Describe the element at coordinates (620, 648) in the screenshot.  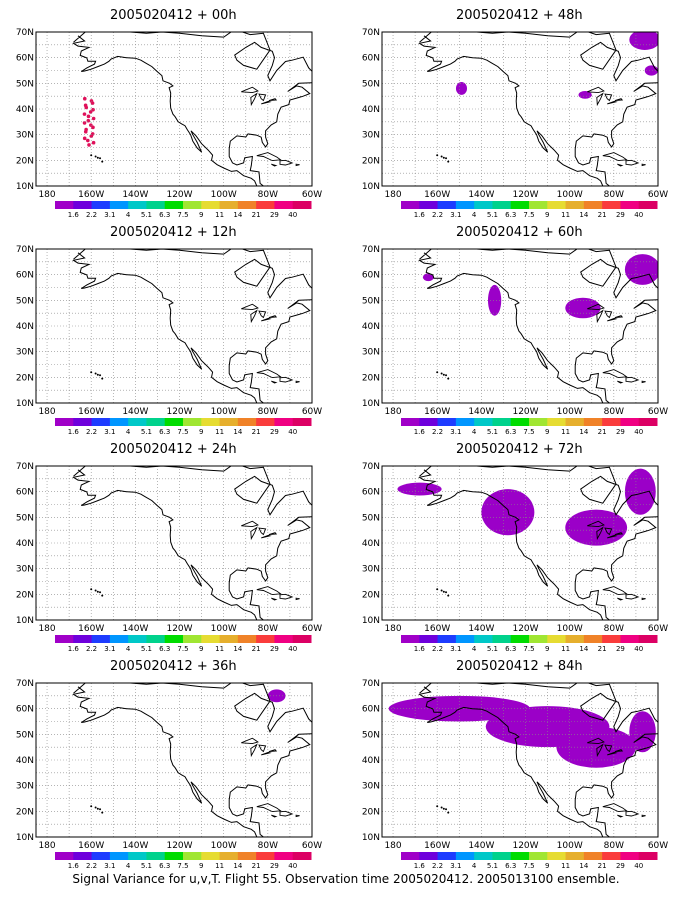
I see `colorbar-label: 29` at that location.